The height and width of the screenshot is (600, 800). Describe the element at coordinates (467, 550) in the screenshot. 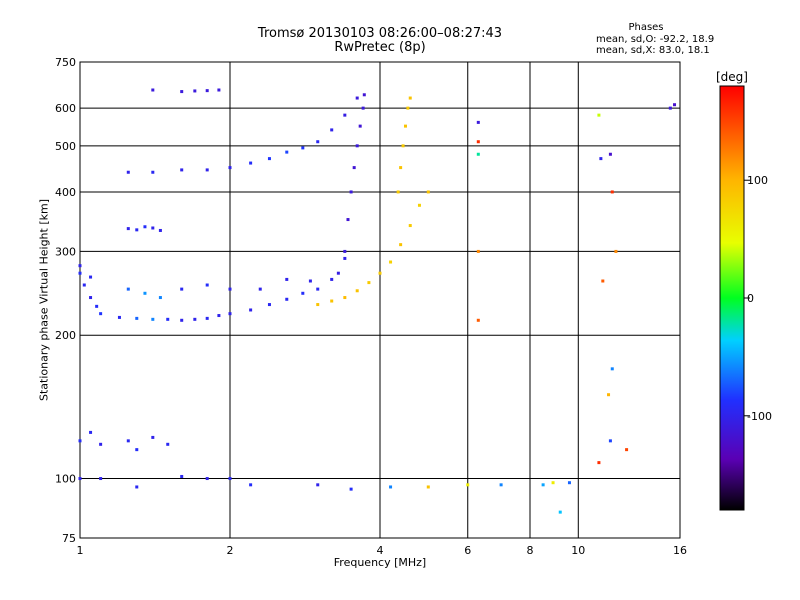

I see `x-tick-label: 6` at that location.